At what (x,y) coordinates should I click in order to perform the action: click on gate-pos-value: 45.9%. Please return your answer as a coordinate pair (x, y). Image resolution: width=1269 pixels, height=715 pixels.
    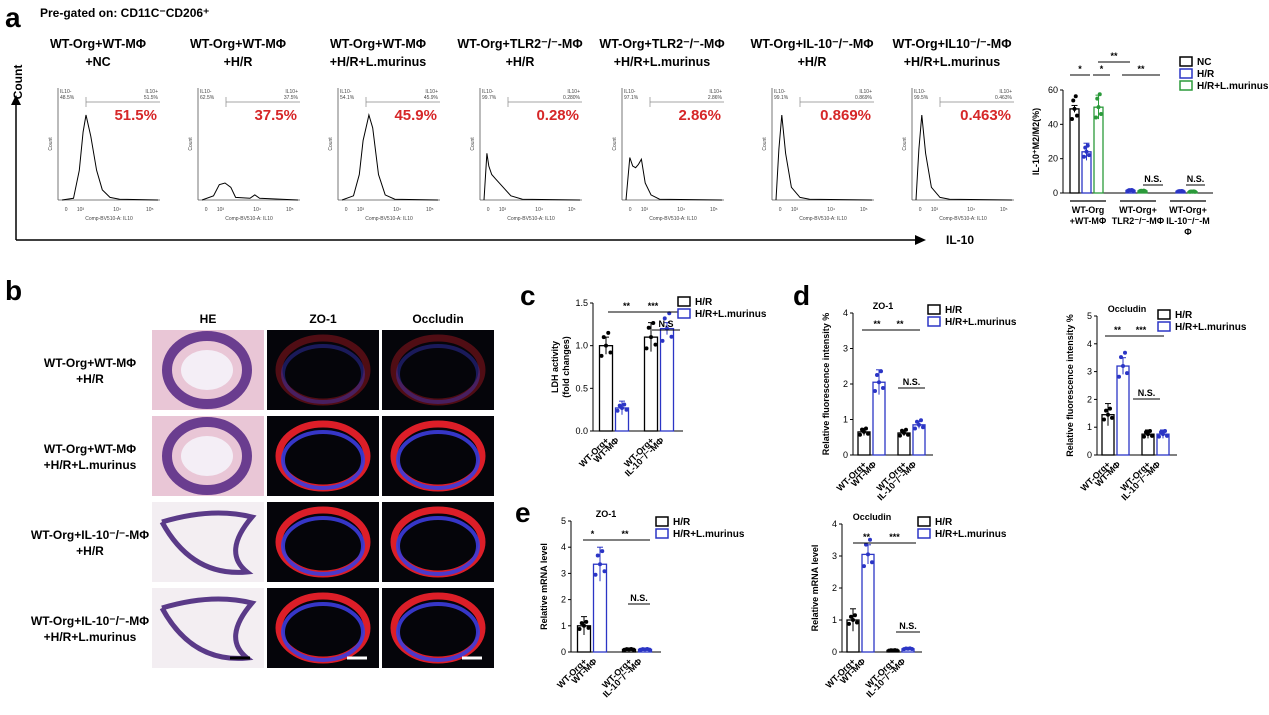
    Looking at the image, I should click on (431, 98).